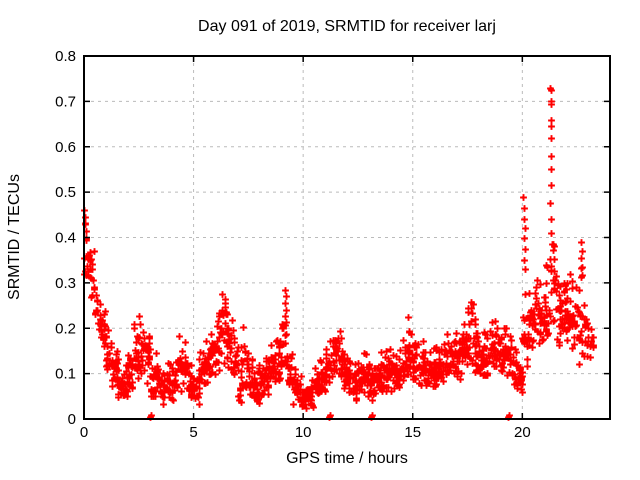  What do you see at coordinates (65, 192) in the screenshot?
I see `y-tick-label: 0.5` at bounding box center [65, 192].